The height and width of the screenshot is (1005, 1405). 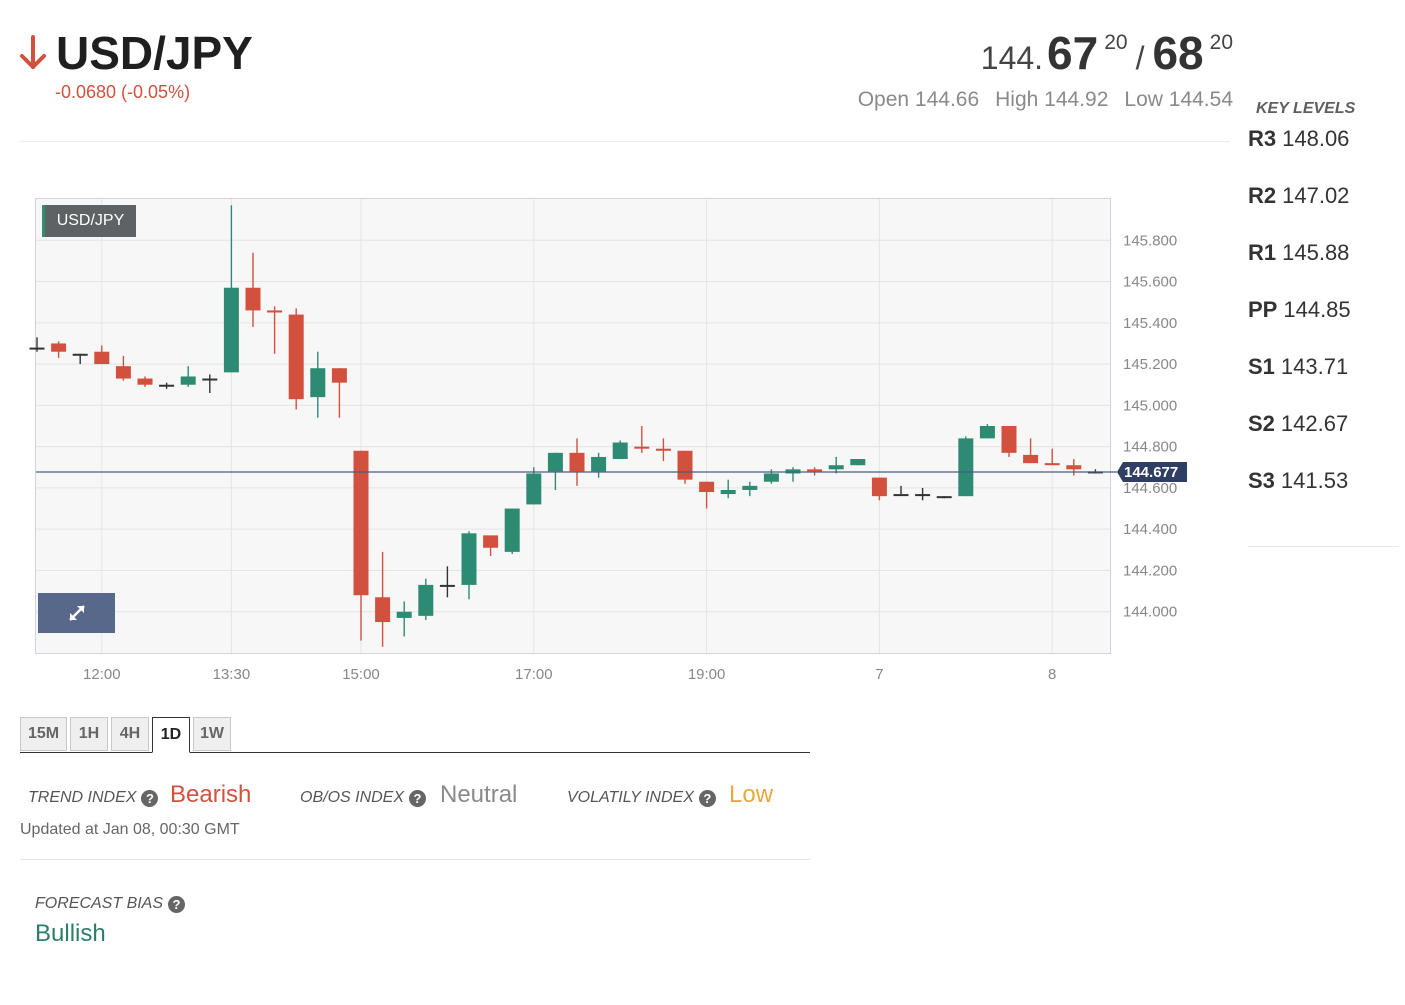 I want to click on bid-ask-quote: 144. 67 20 / 68 20, so click(x=1107, y=53).